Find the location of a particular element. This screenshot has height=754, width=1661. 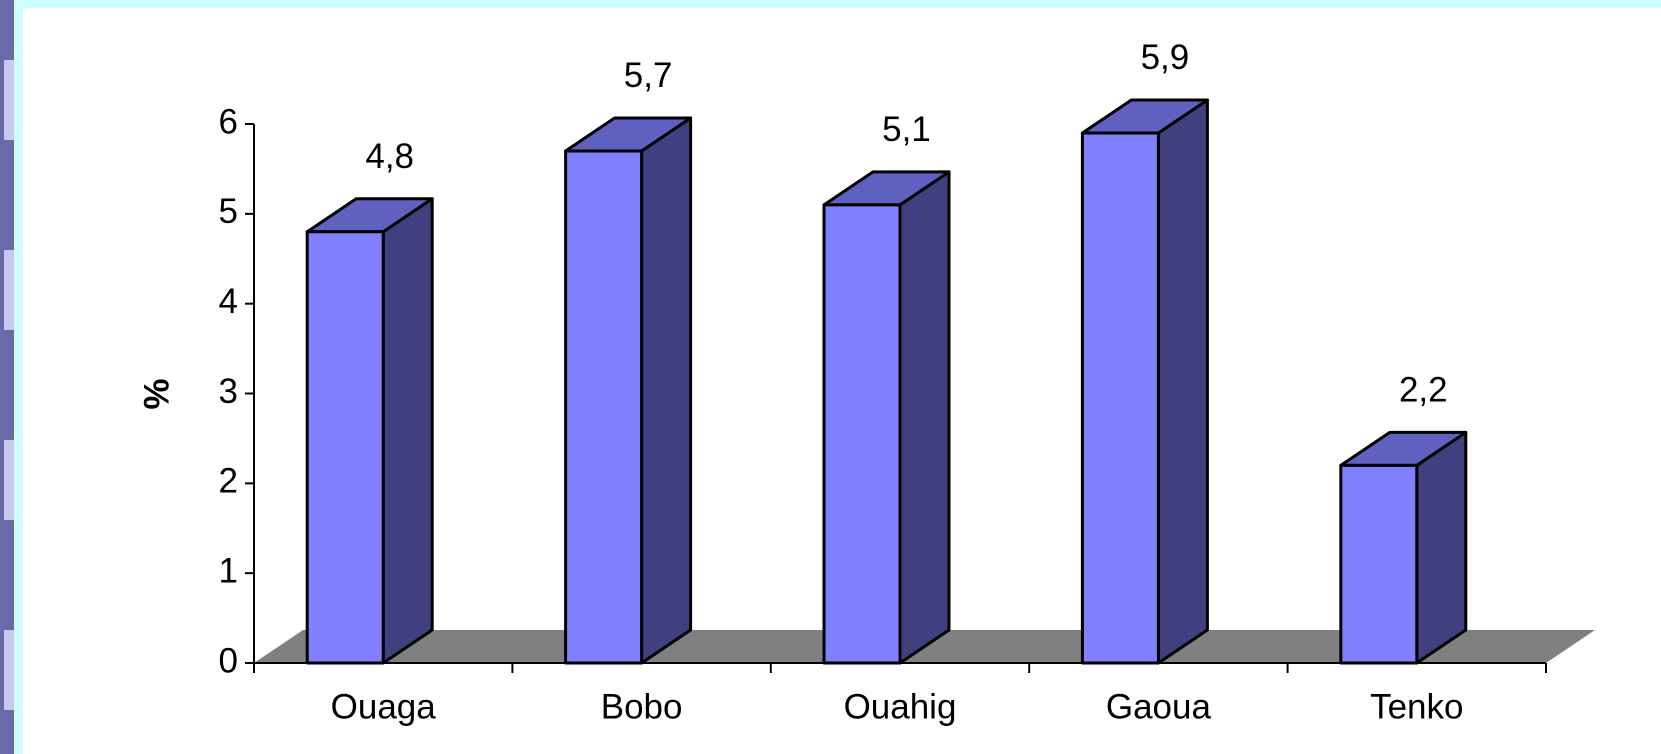

x-tick-label: Ouaga is located at coordinates (384, 706).